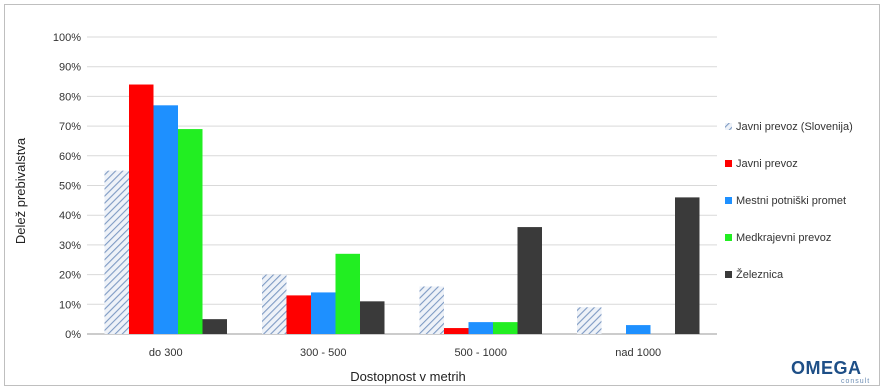 The image size is (886, 392). What do you see at coordinates (70, 68) in the screenshot?
I see `y-tick-label: 90%` at bounding box center [70, 68].